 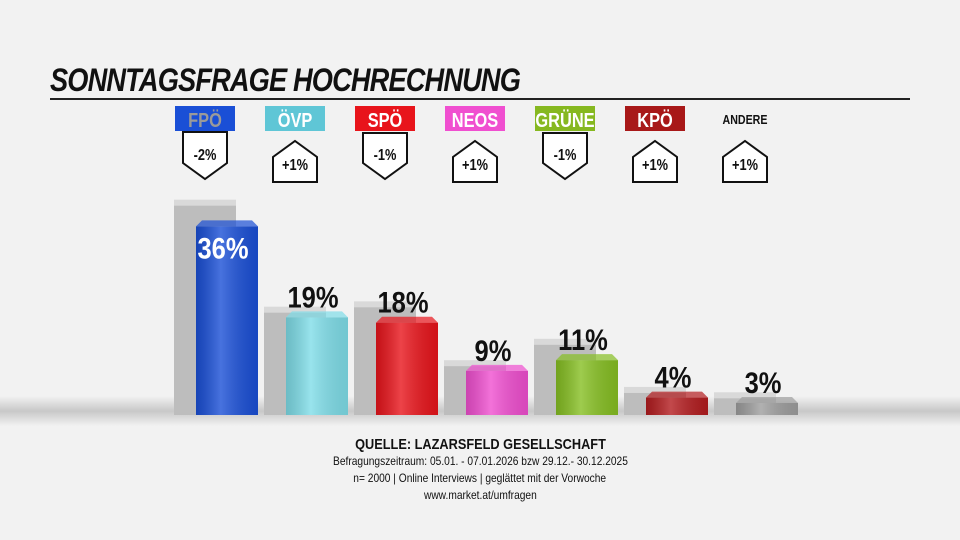 I want to click on party-label: ANDERE, so click(x=745, y=119).